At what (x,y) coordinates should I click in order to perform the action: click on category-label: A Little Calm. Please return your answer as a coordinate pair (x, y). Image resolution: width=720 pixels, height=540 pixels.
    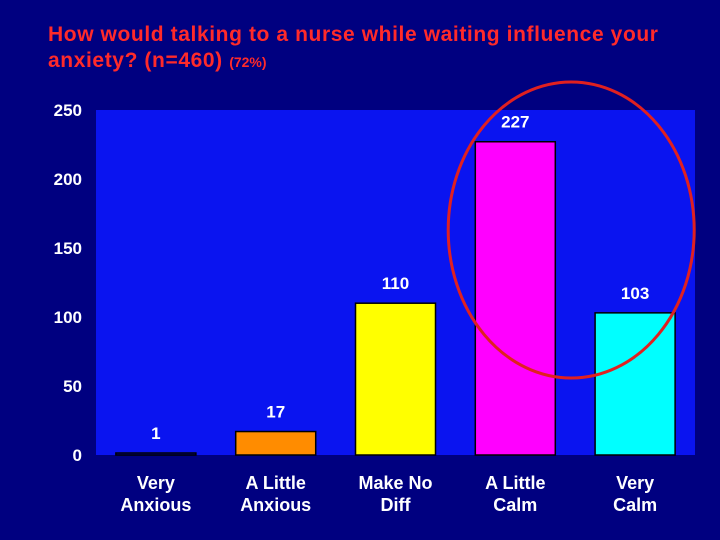
    Looking at the image, I should click on (515, 494).